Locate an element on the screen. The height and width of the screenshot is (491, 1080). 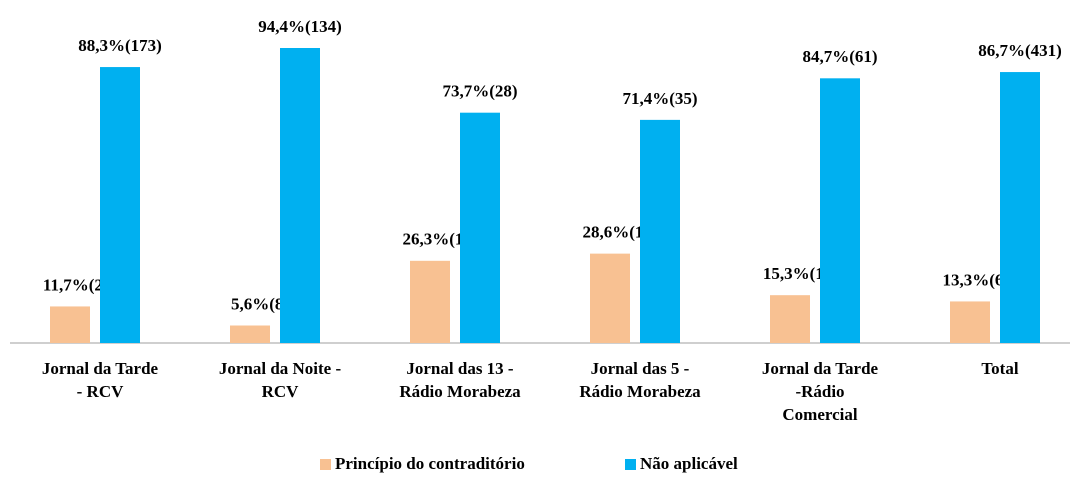
x-tick-label: Jornal da Tarde -Rádio Comercial is located at coordinates (820, 391).